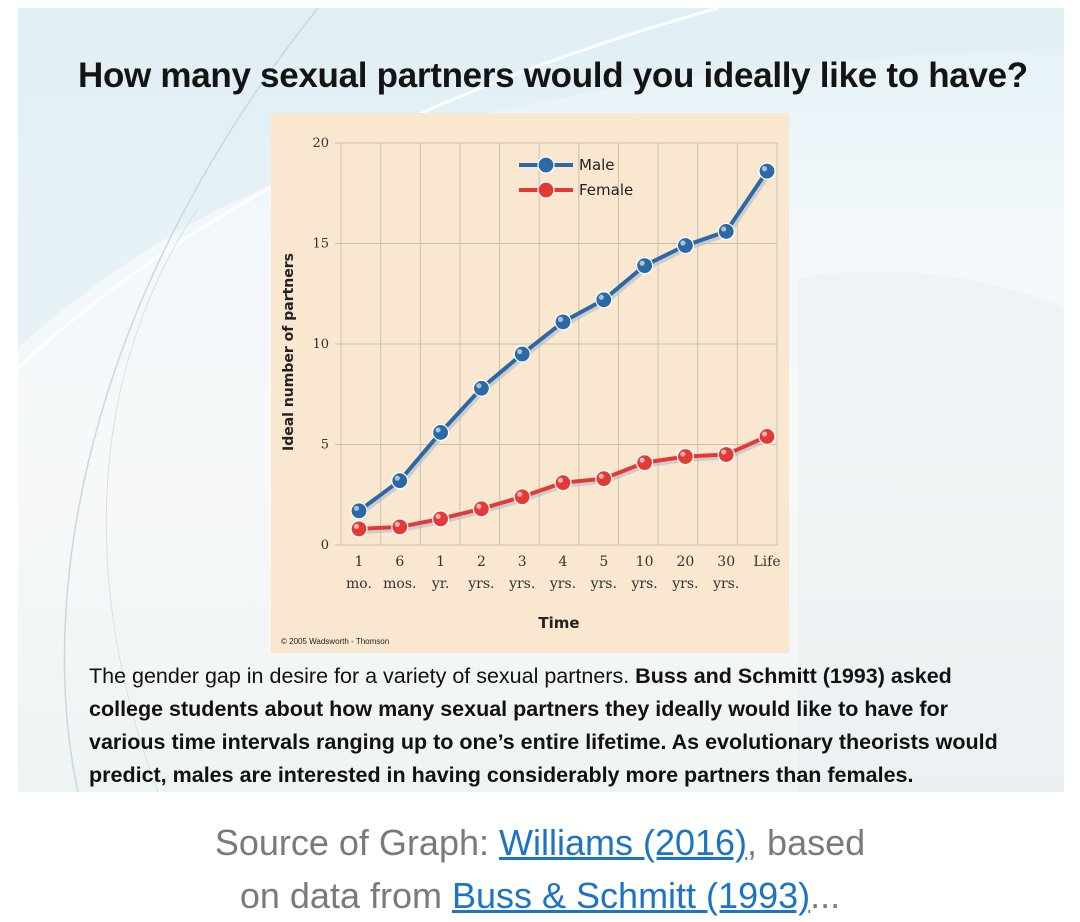  I want to click on source-prefix: Source of Graph:, so click(356, 842).